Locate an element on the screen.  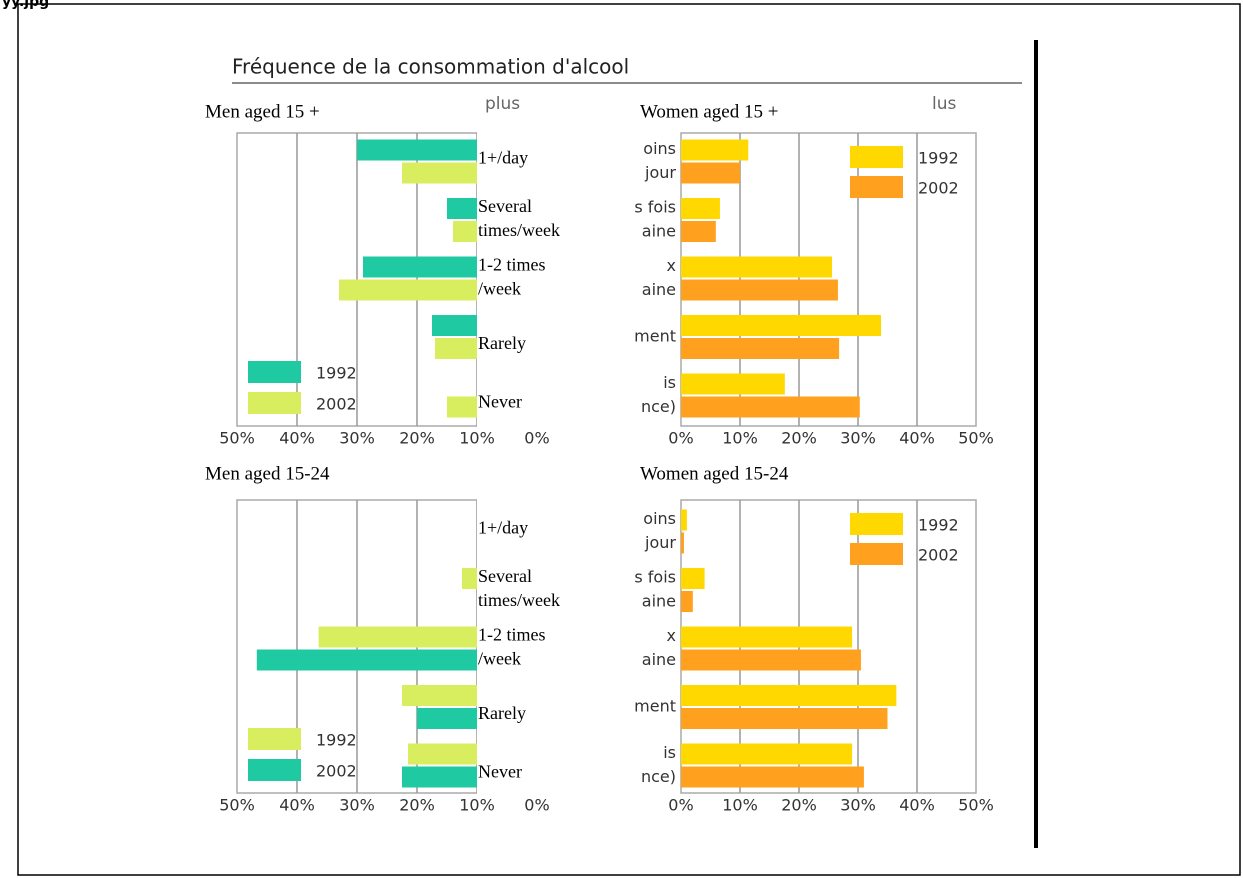
chart-title: Women aged 15-24 is located at coordinates (714, 473).